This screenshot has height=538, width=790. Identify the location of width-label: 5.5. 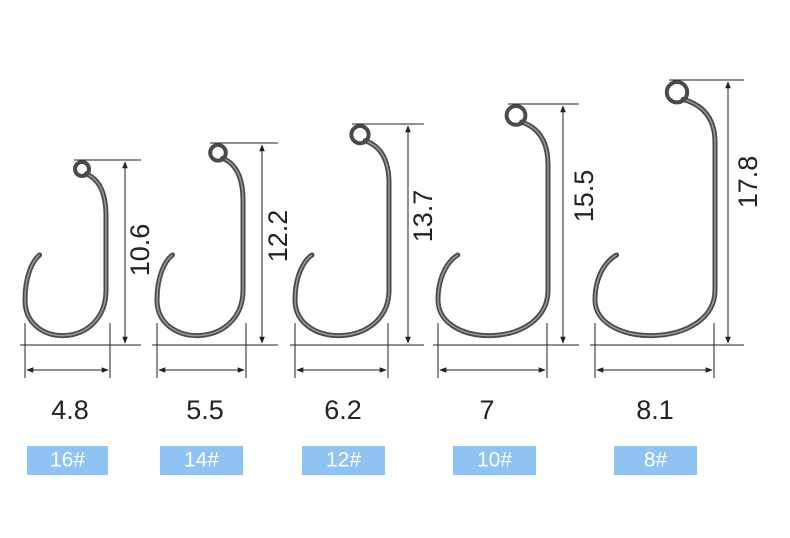
(205, 410).